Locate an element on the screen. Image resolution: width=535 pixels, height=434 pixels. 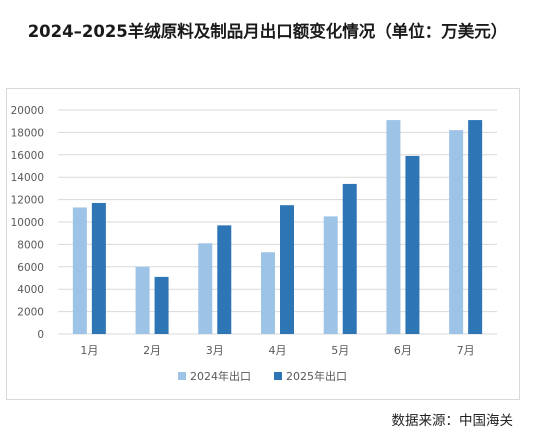
y-tick-label: 0 is located at coordinates (40, 335).